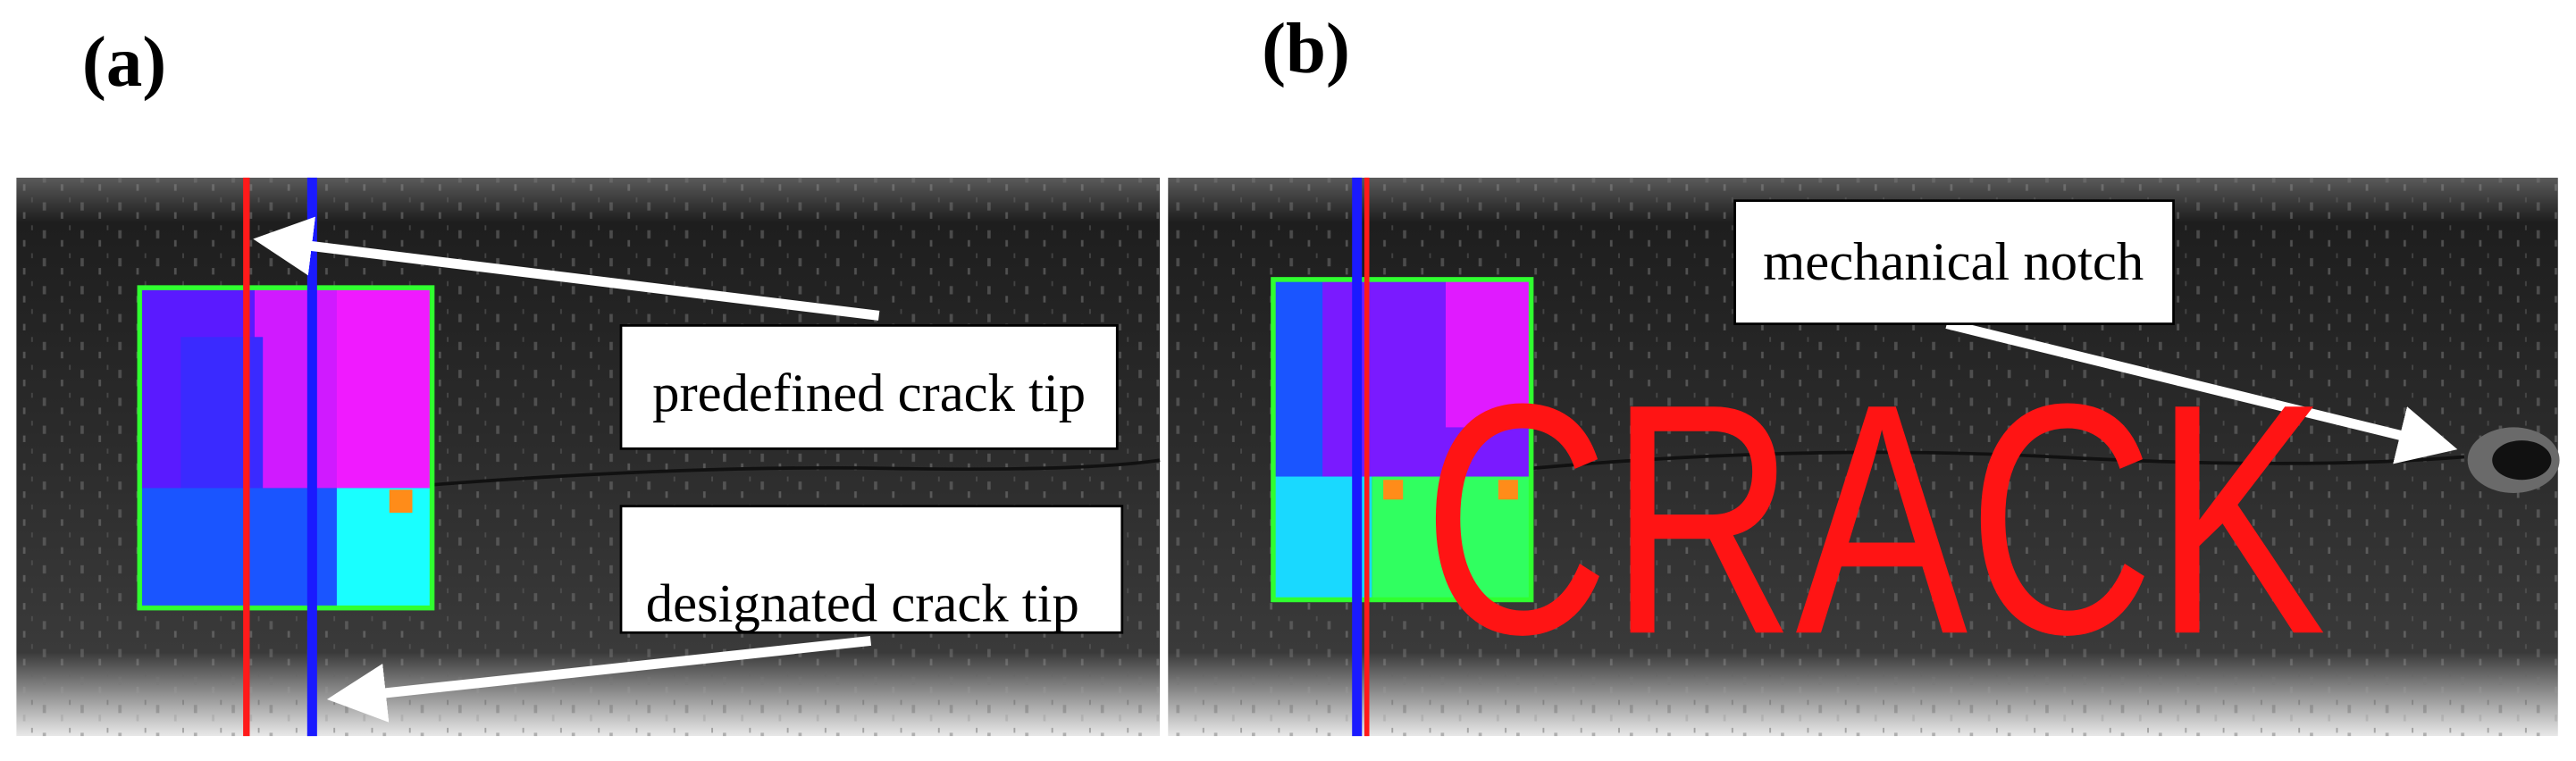 The image size is (2576, 761). I want to click on annotation: designated crack tip, so click(862, 603).